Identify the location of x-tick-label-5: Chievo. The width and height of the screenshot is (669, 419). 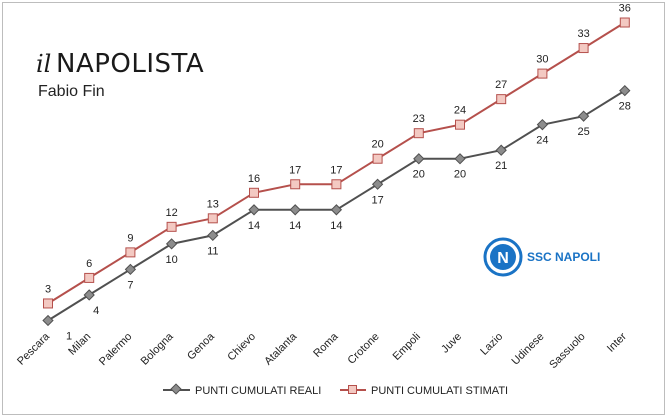
(241, 347).